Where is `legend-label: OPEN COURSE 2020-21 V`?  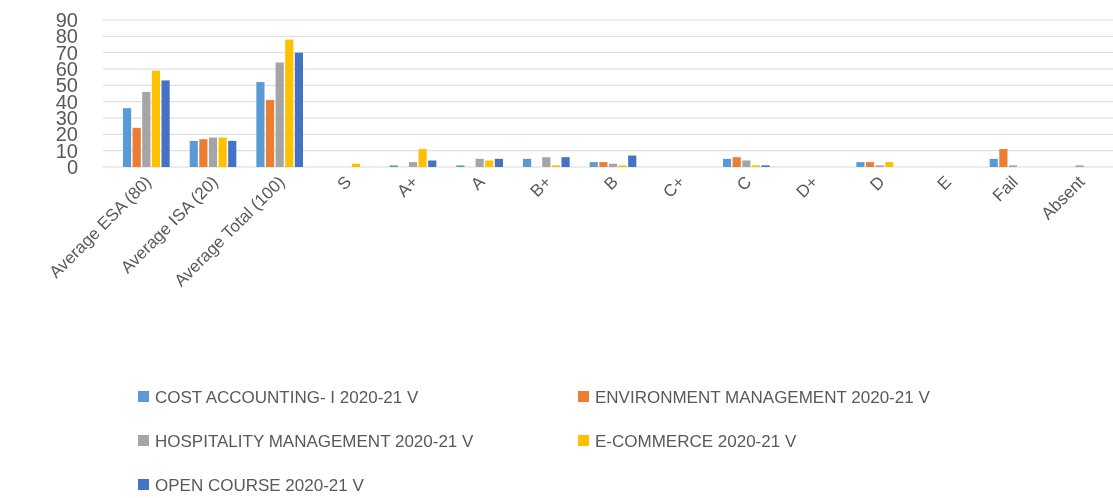 legend-label: OPEN COURSE 2020-21 V is located at coordinates (260, 485).